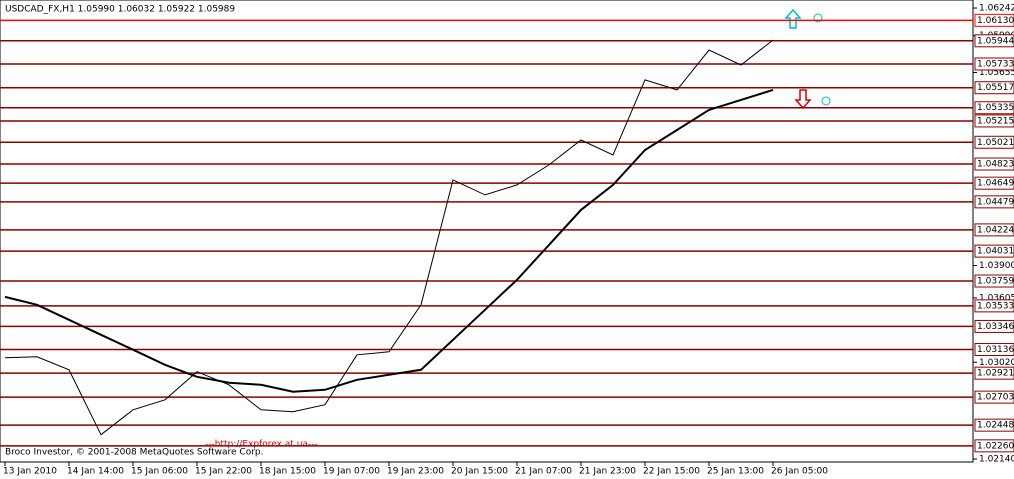  I want to click on y-tick-label: 1.05655, so click(996, 73).